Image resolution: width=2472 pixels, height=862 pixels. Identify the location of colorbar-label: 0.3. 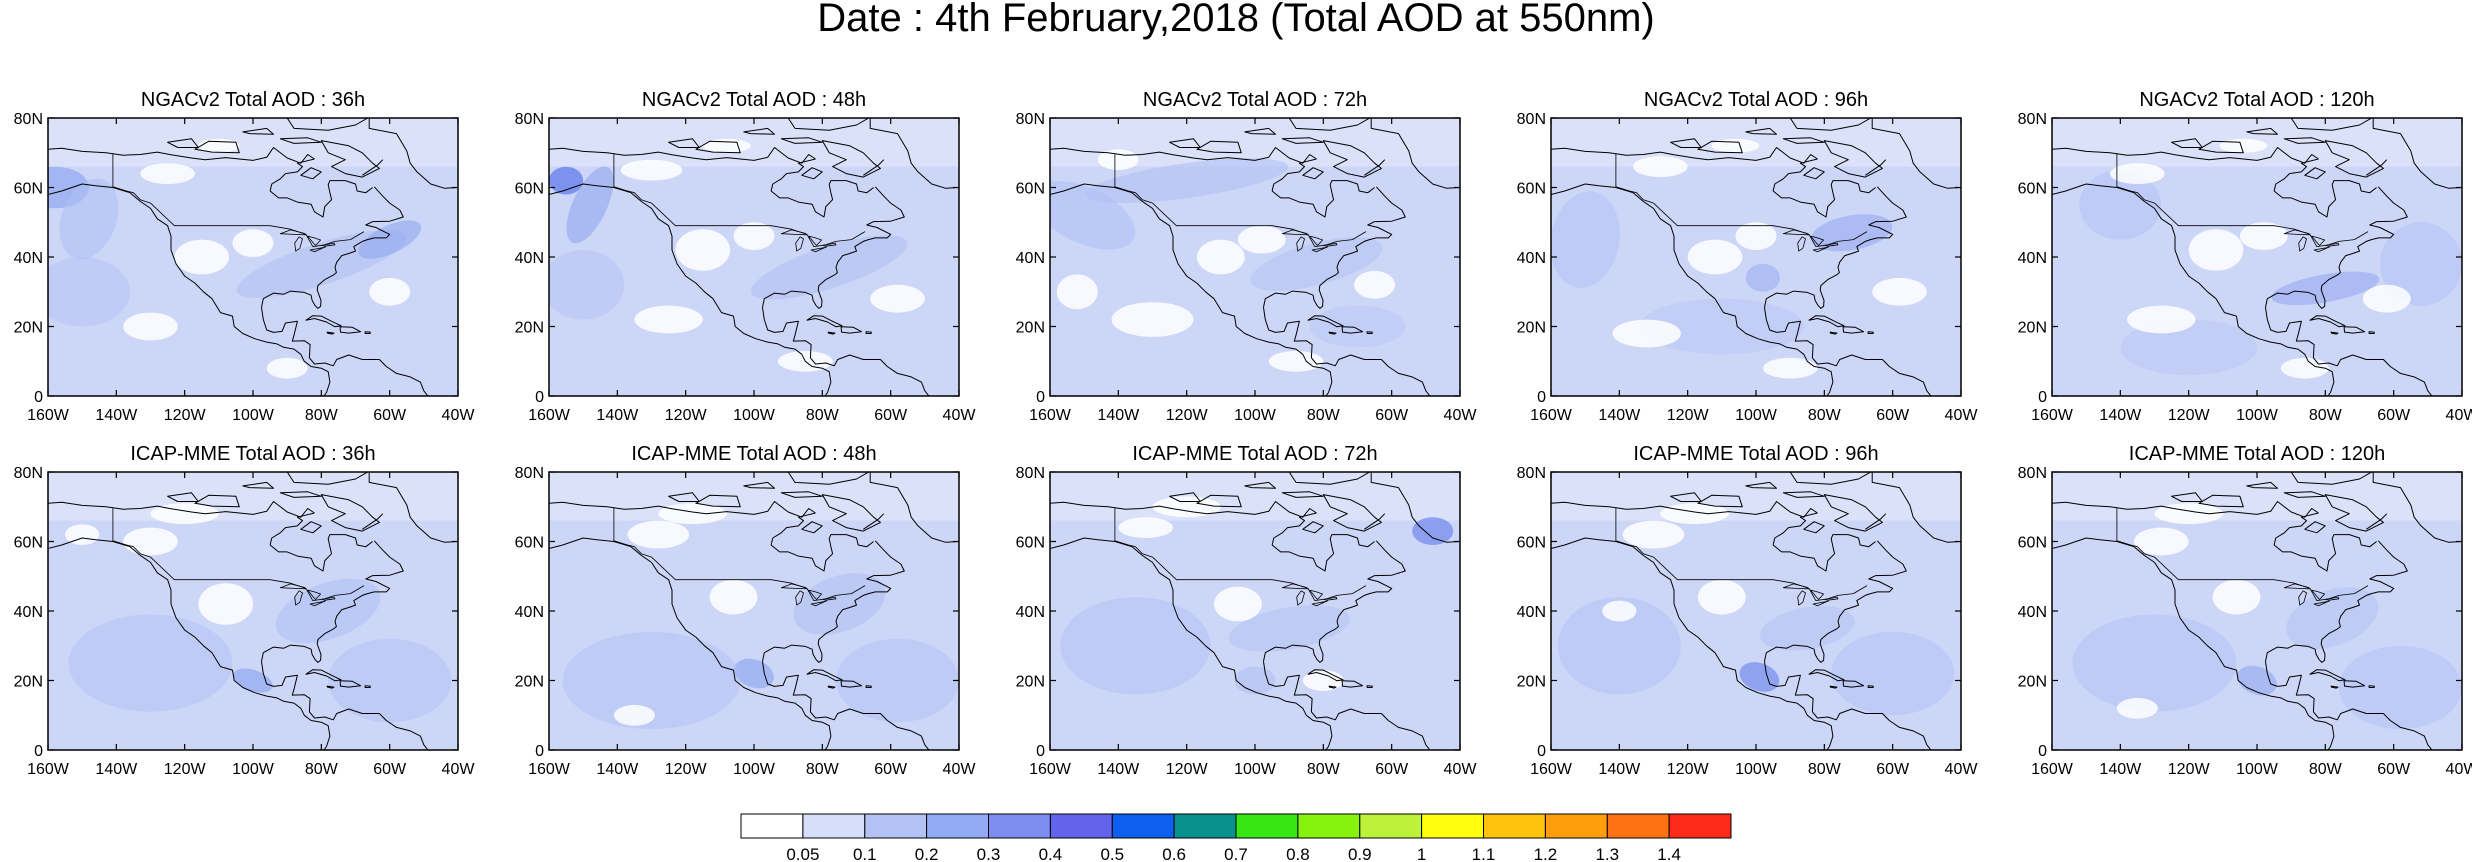
(989, 853).